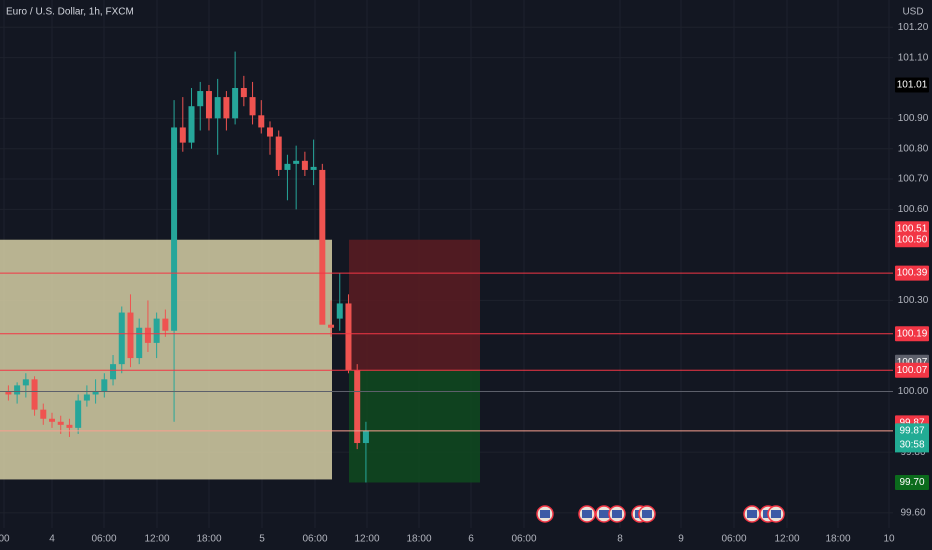 The height and width of the screenshot is (550, 932). What do you see at coordinates (913, 391) in the screenshot?
I see `y-tick-label: 100.00` at bounding box center [913, 391].